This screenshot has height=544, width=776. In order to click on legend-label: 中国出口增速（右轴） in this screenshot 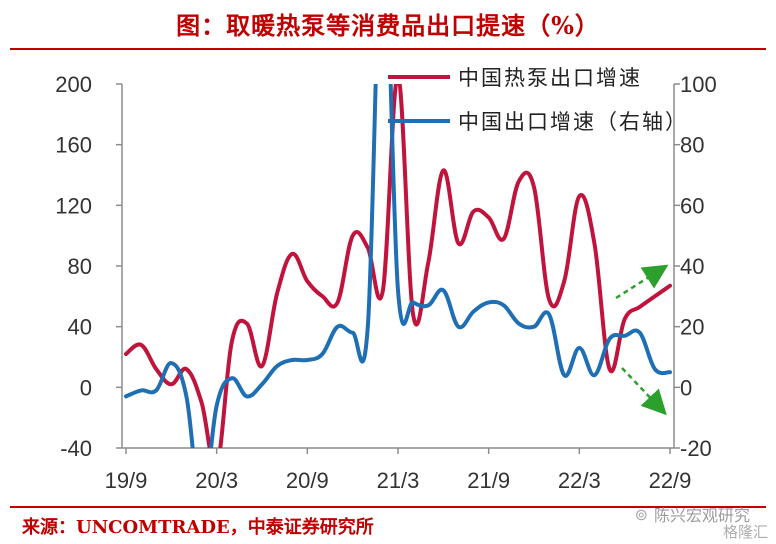, I will do `click(573, 122)`.